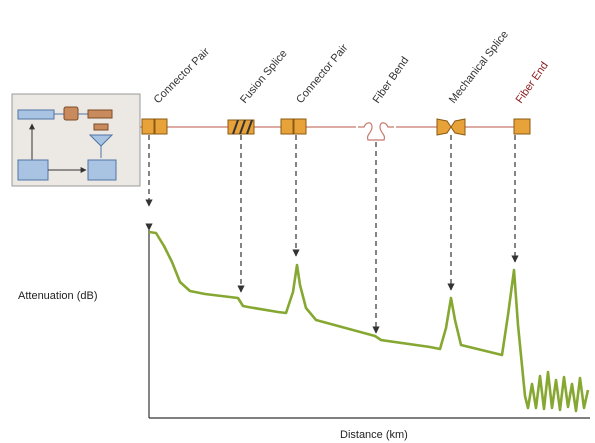 This screenshot has height=443, width=595. I want to click on otdr-coupler-block, so click(71, 113).